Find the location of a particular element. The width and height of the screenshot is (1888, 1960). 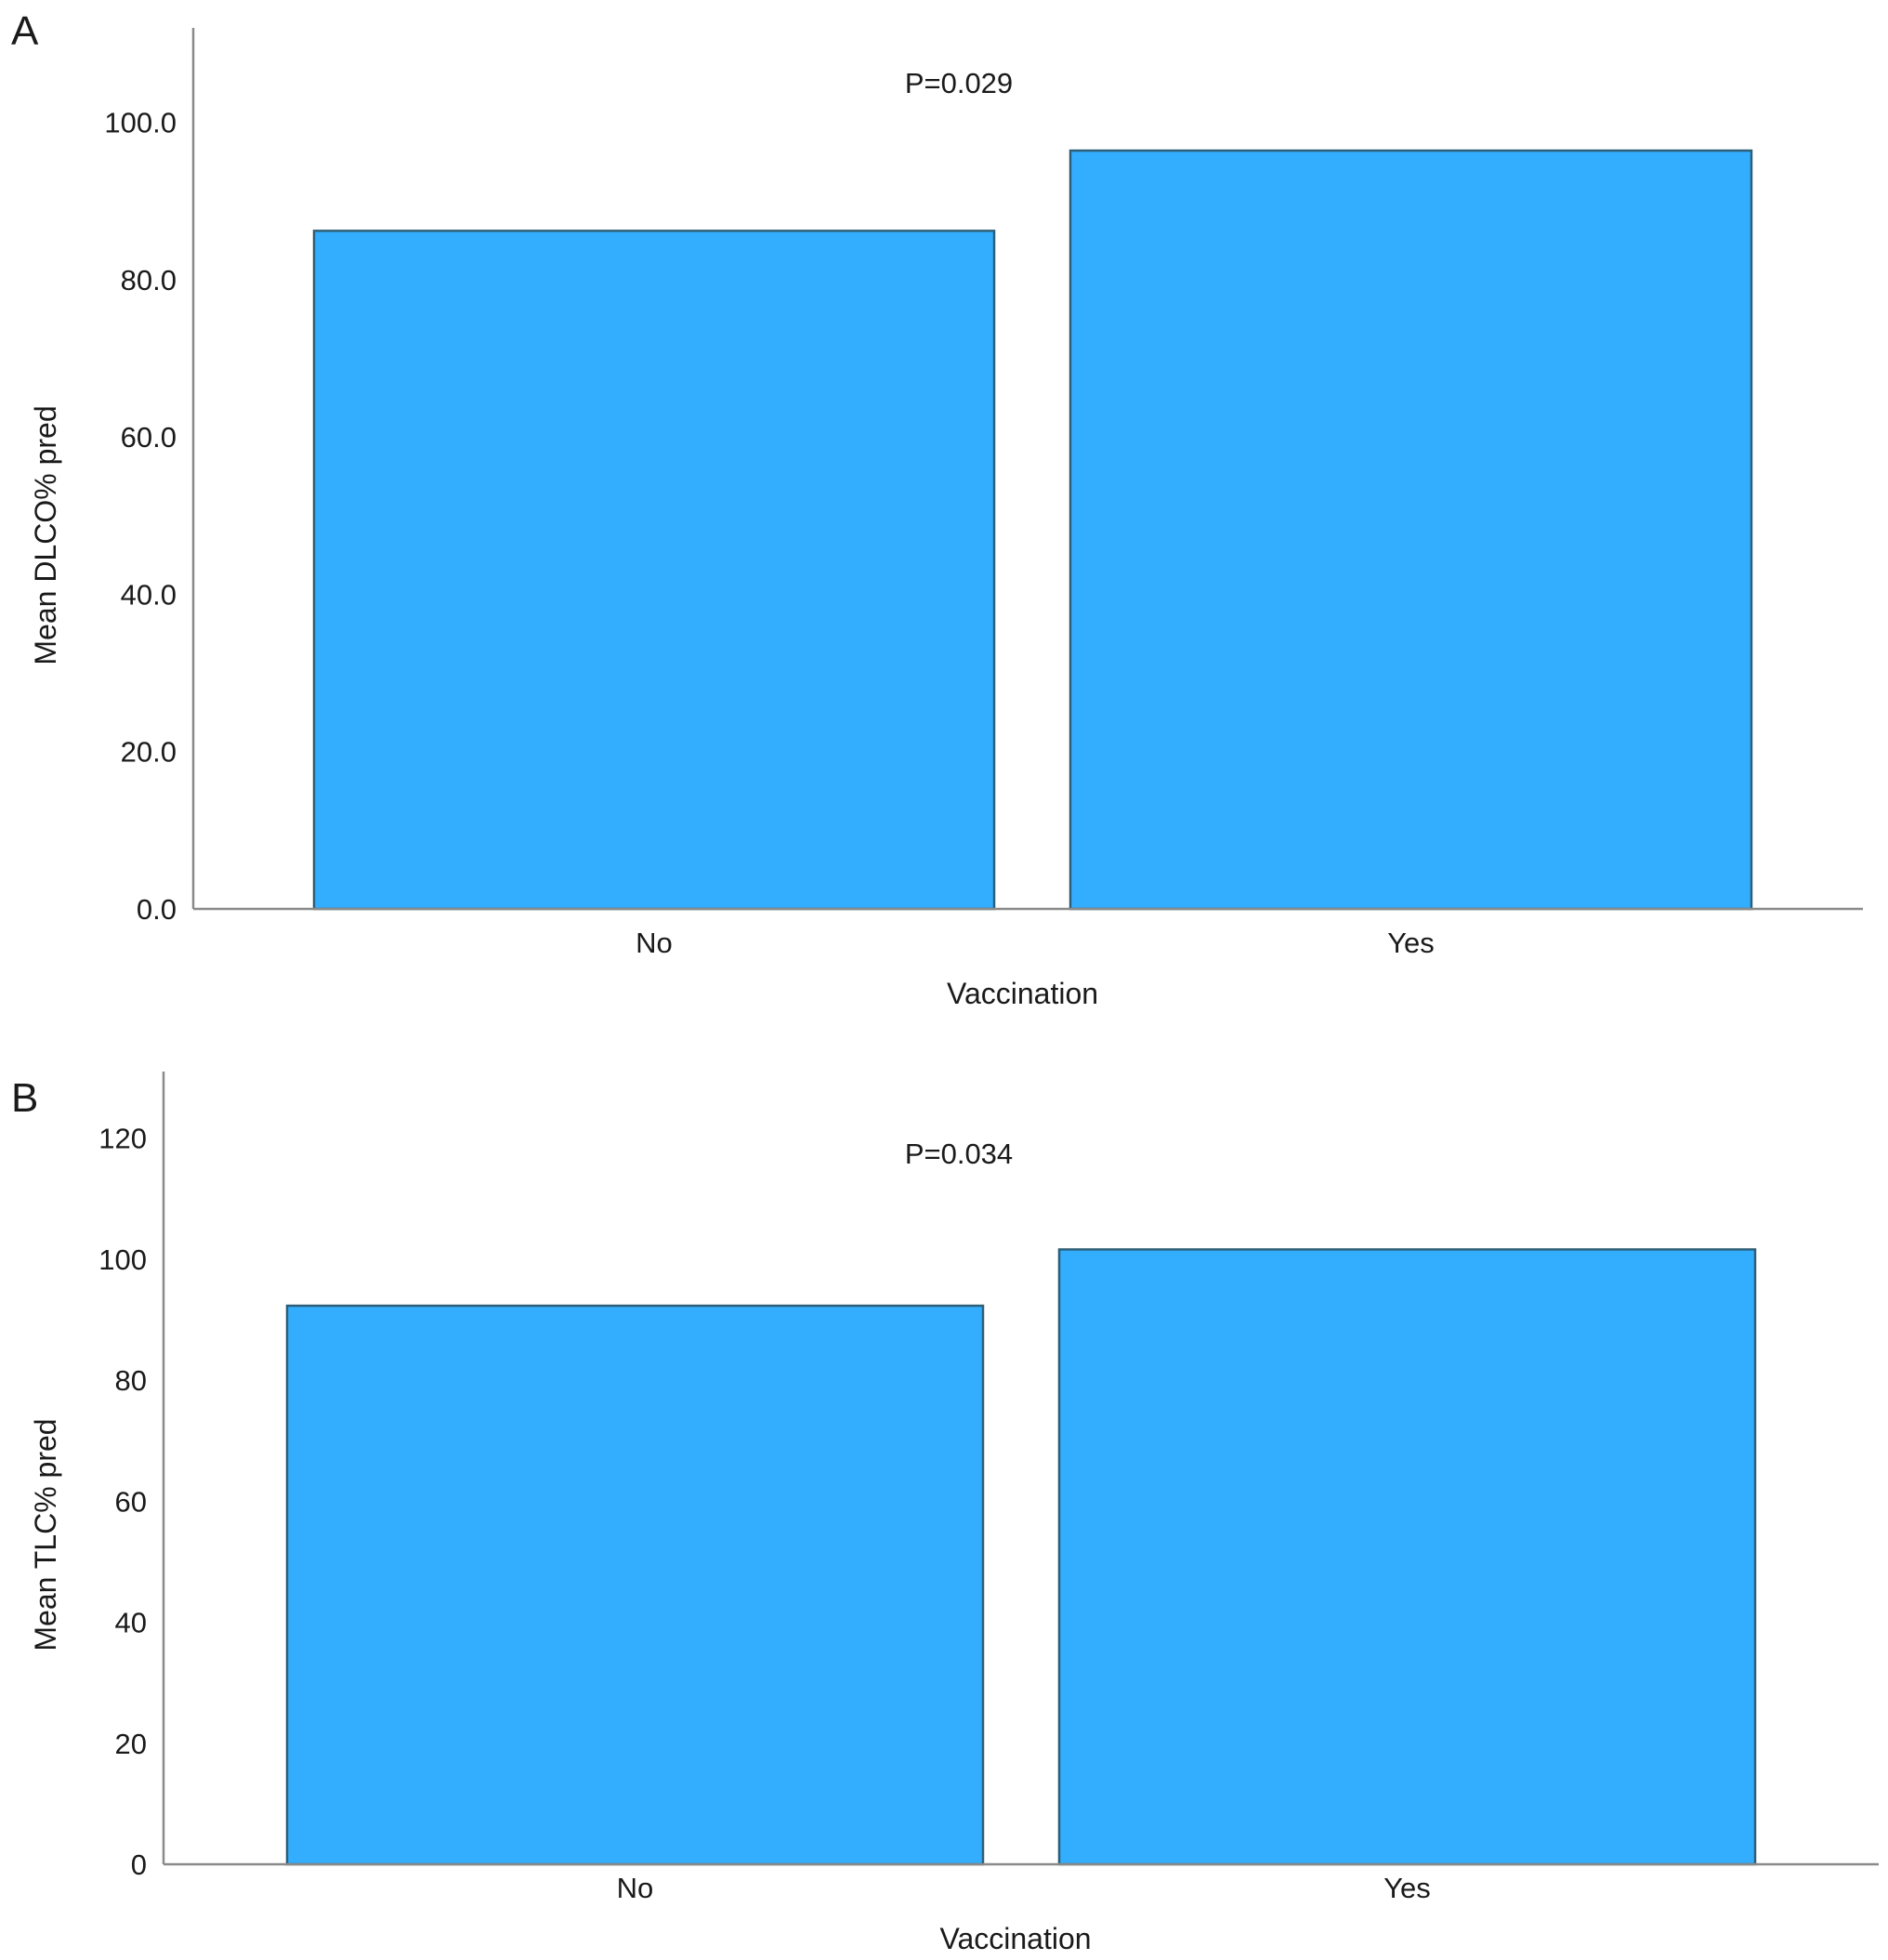

panel-b-ytick-label: 100 is located at coordinates (123, 1259).